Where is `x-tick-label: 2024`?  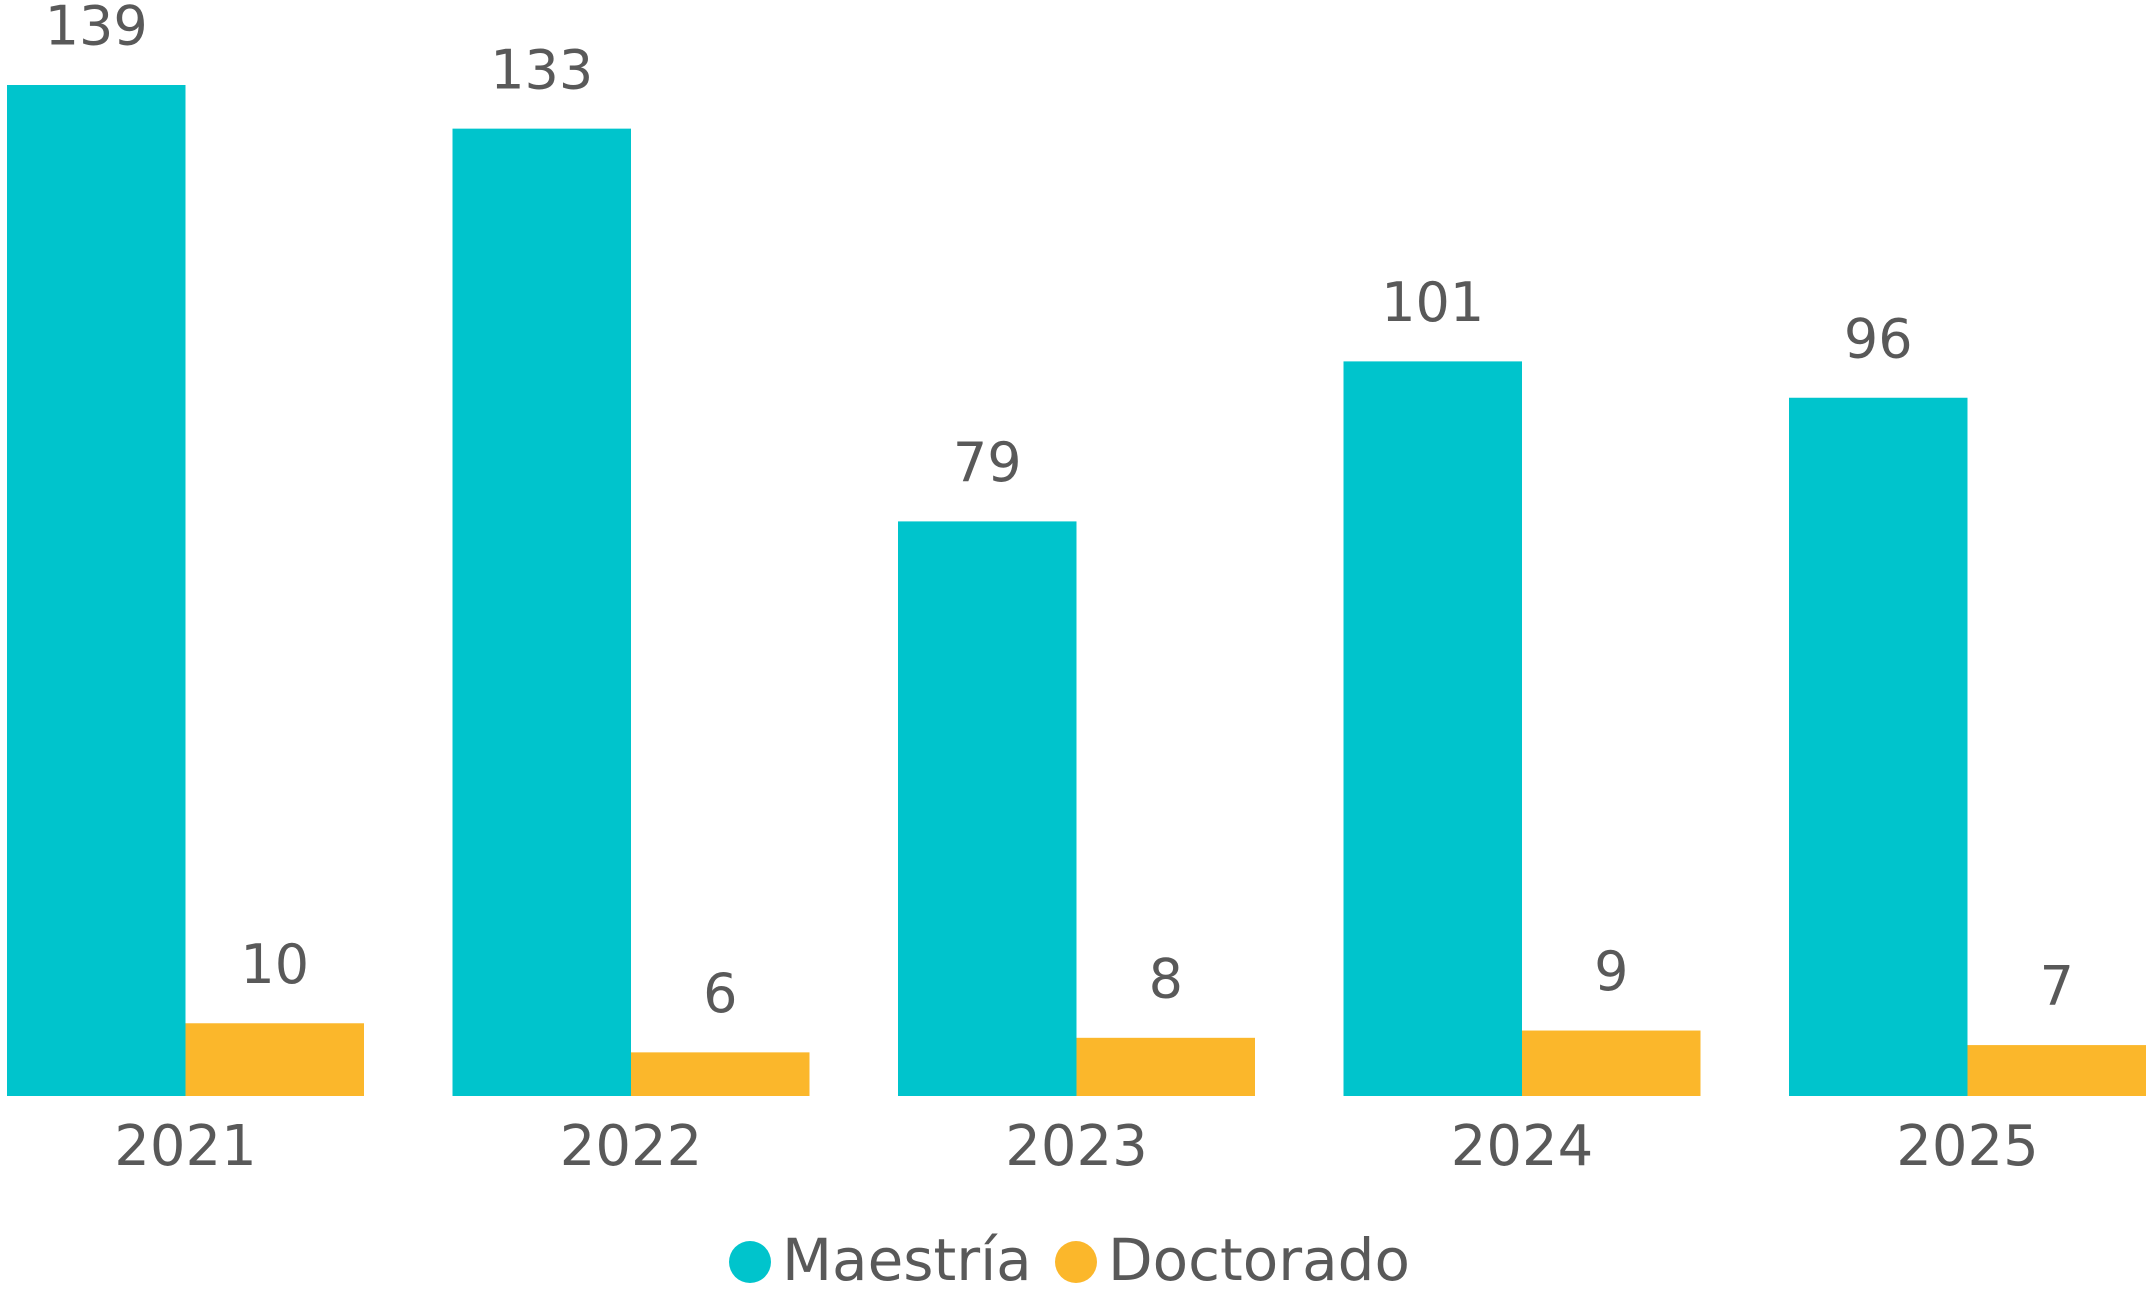 x-tick-label: 2024 is located at coordinates (1522, 1146).